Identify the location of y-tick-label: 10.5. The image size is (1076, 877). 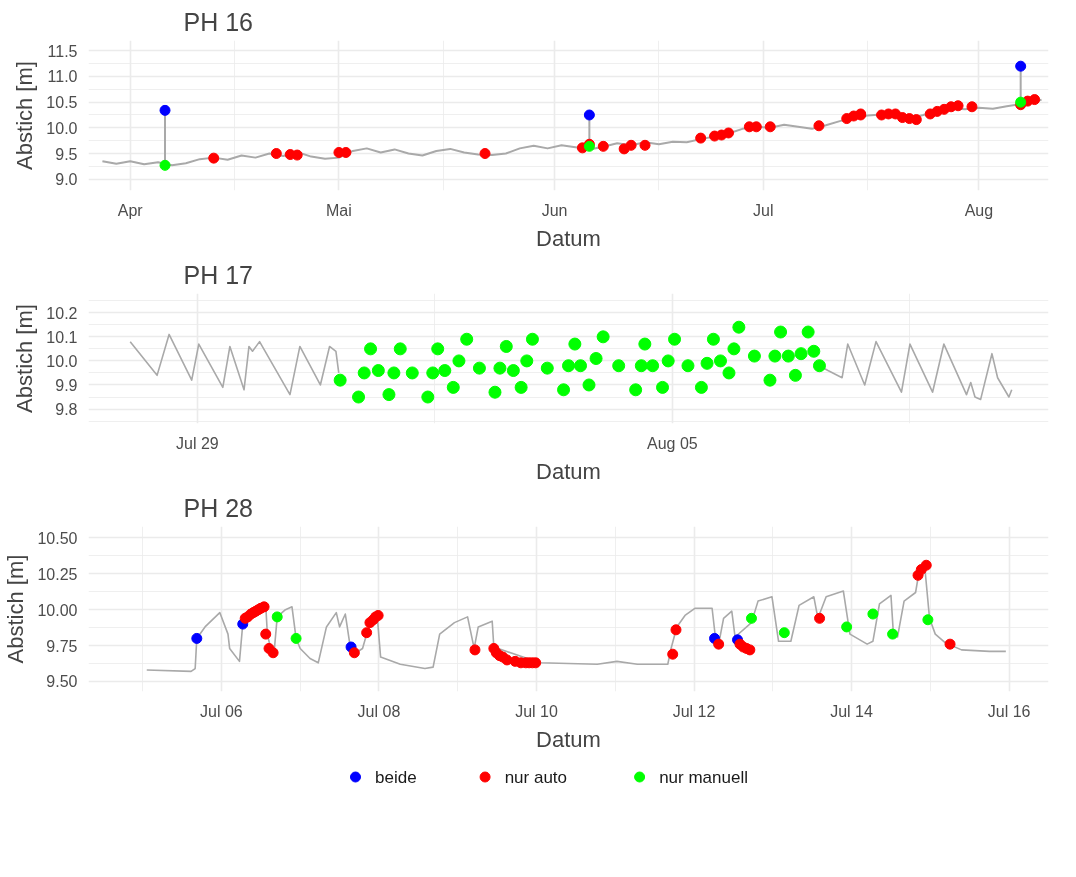
(62, 103).